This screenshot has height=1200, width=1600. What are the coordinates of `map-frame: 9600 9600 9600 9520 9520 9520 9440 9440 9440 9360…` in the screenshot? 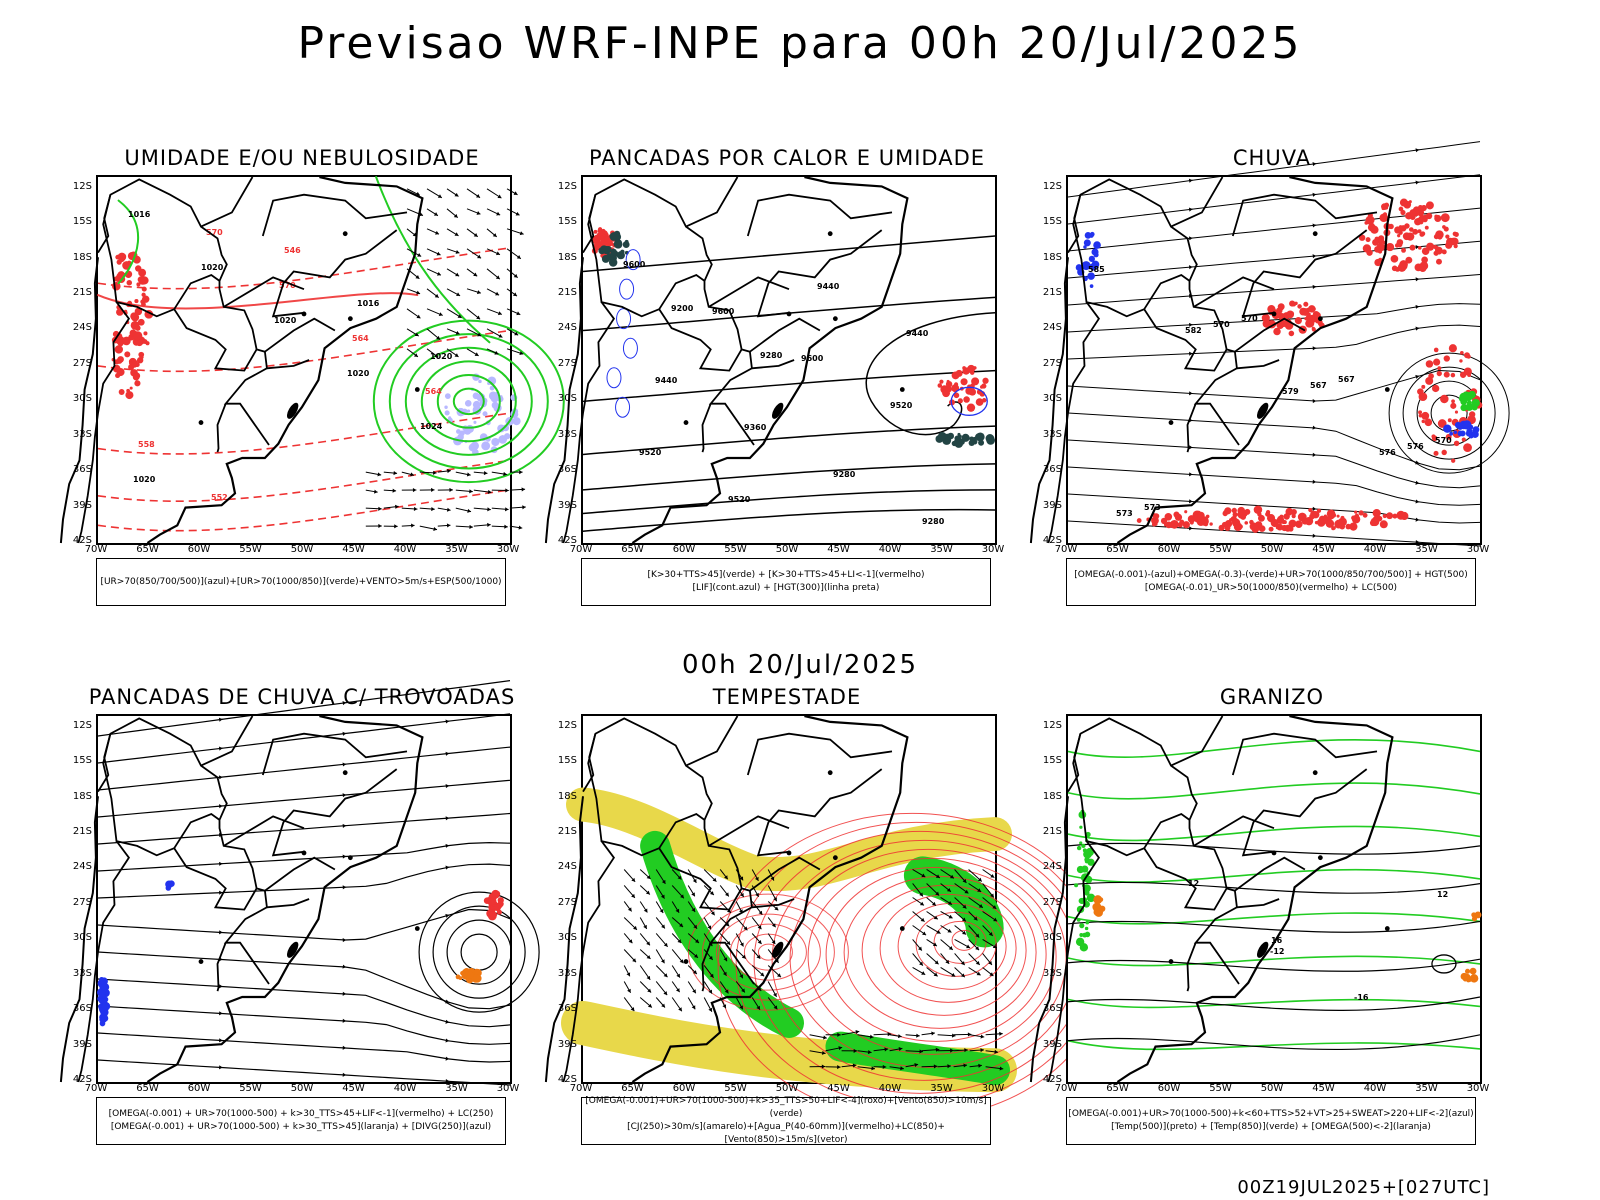 It's located at (770, 360).